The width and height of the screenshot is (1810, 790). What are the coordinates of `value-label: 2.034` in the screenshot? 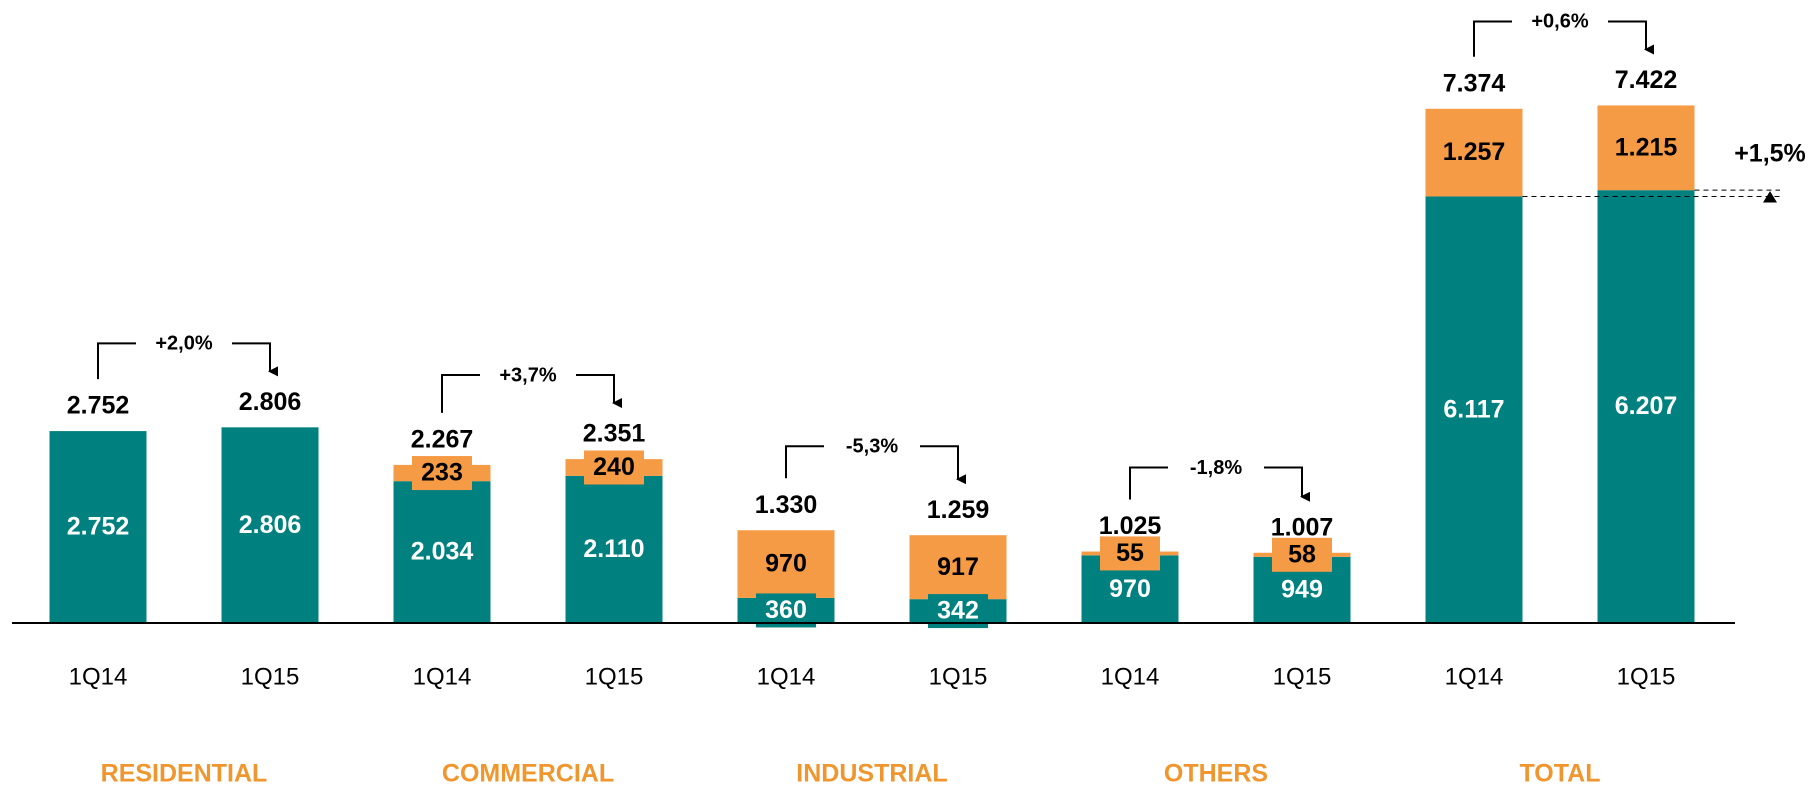 It's located at (442, 552).